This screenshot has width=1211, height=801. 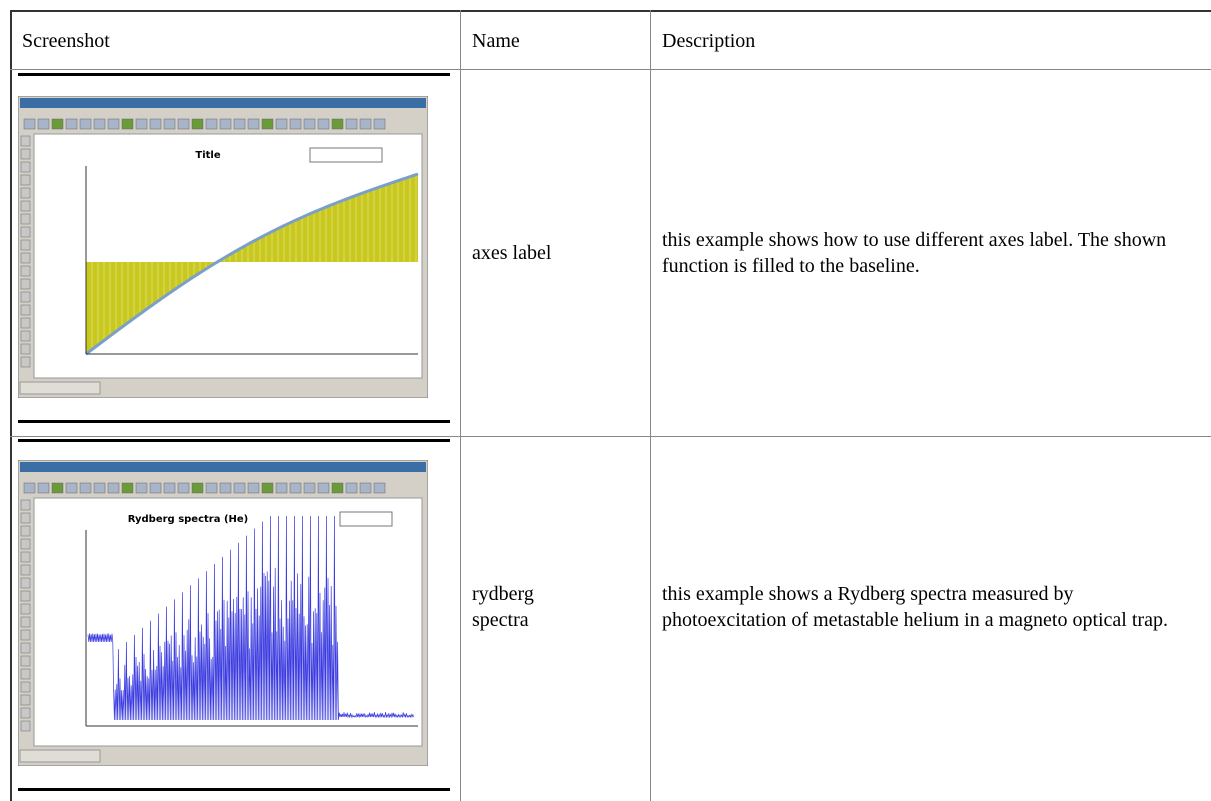 I want to click on table-border, so click(x=610, y=11).